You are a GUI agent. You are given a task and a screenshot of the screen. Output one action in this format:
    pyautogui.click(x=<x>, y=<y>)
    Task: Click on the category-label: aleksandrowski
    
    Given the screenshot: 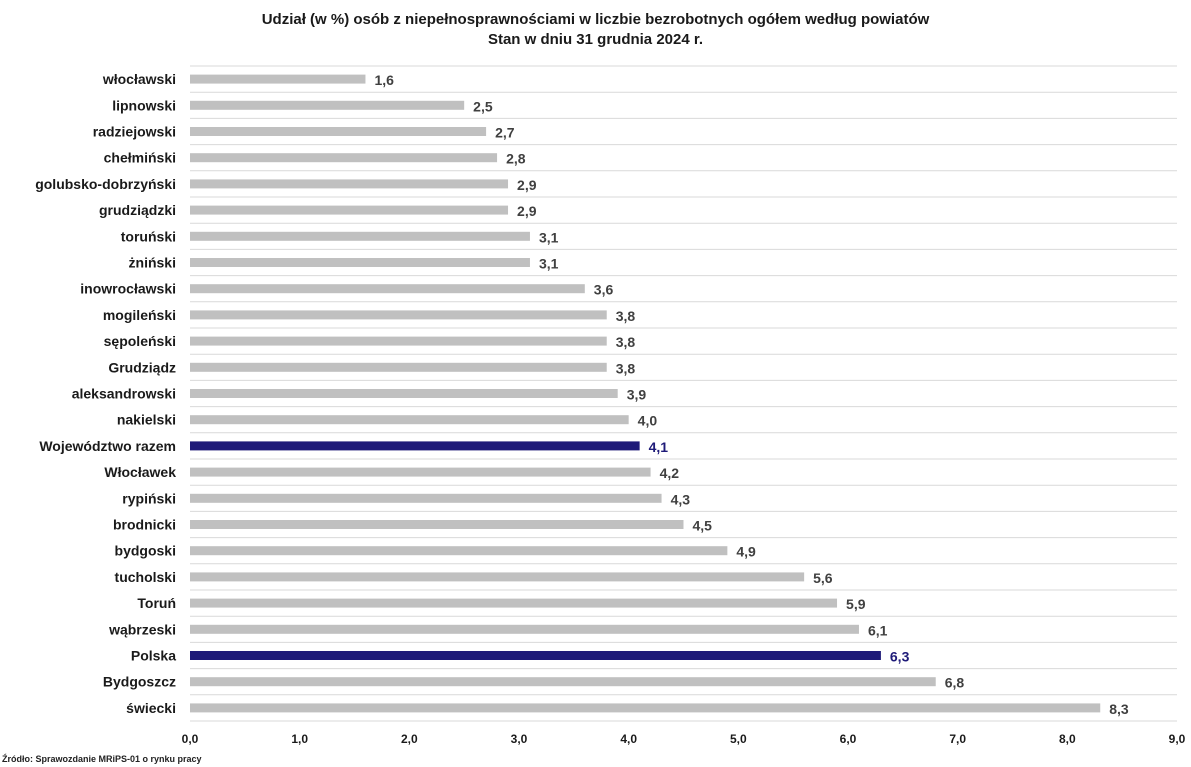 What is the action you would take?
    pyautogui.click(x=124, y=394)
    